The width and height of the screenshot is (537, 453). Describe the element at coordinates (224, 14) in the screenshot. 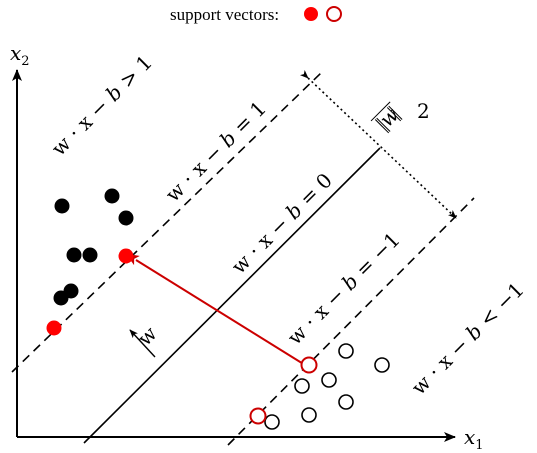

I see `legend-label: support vectors:` at that location.